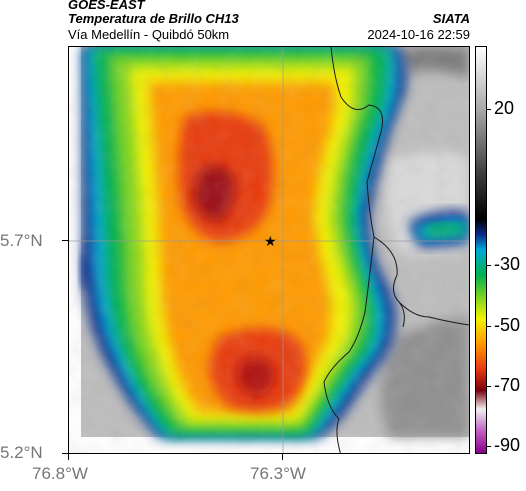  Describe the element at coordinates (418, 34) in the screenshot. I see `datetime-label: 2024-10-16 22:59` at that location.